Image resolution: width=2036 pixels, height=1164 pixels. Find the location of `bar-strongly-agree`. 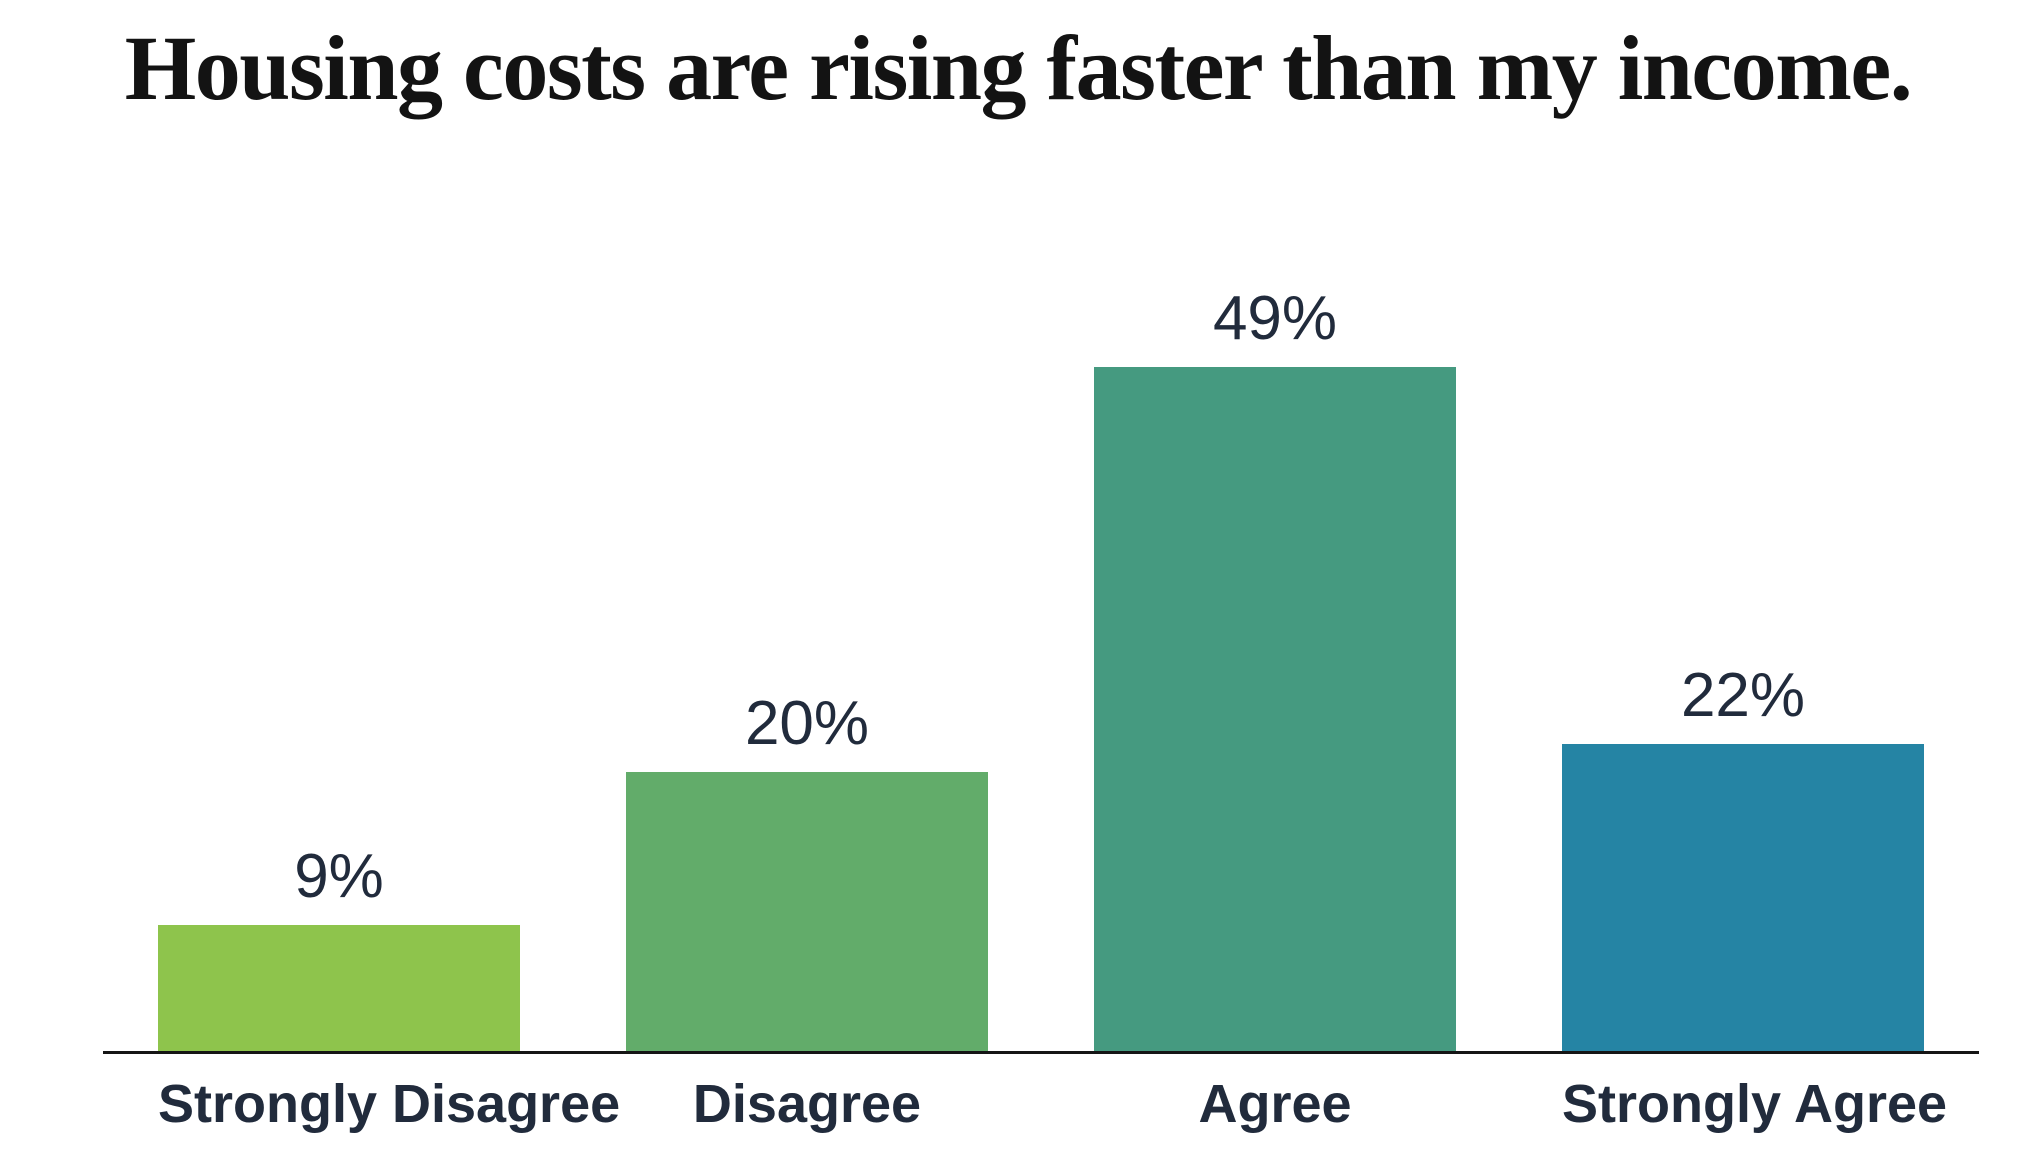

bar-strongly-agree is located at coordinates (1743, 897).